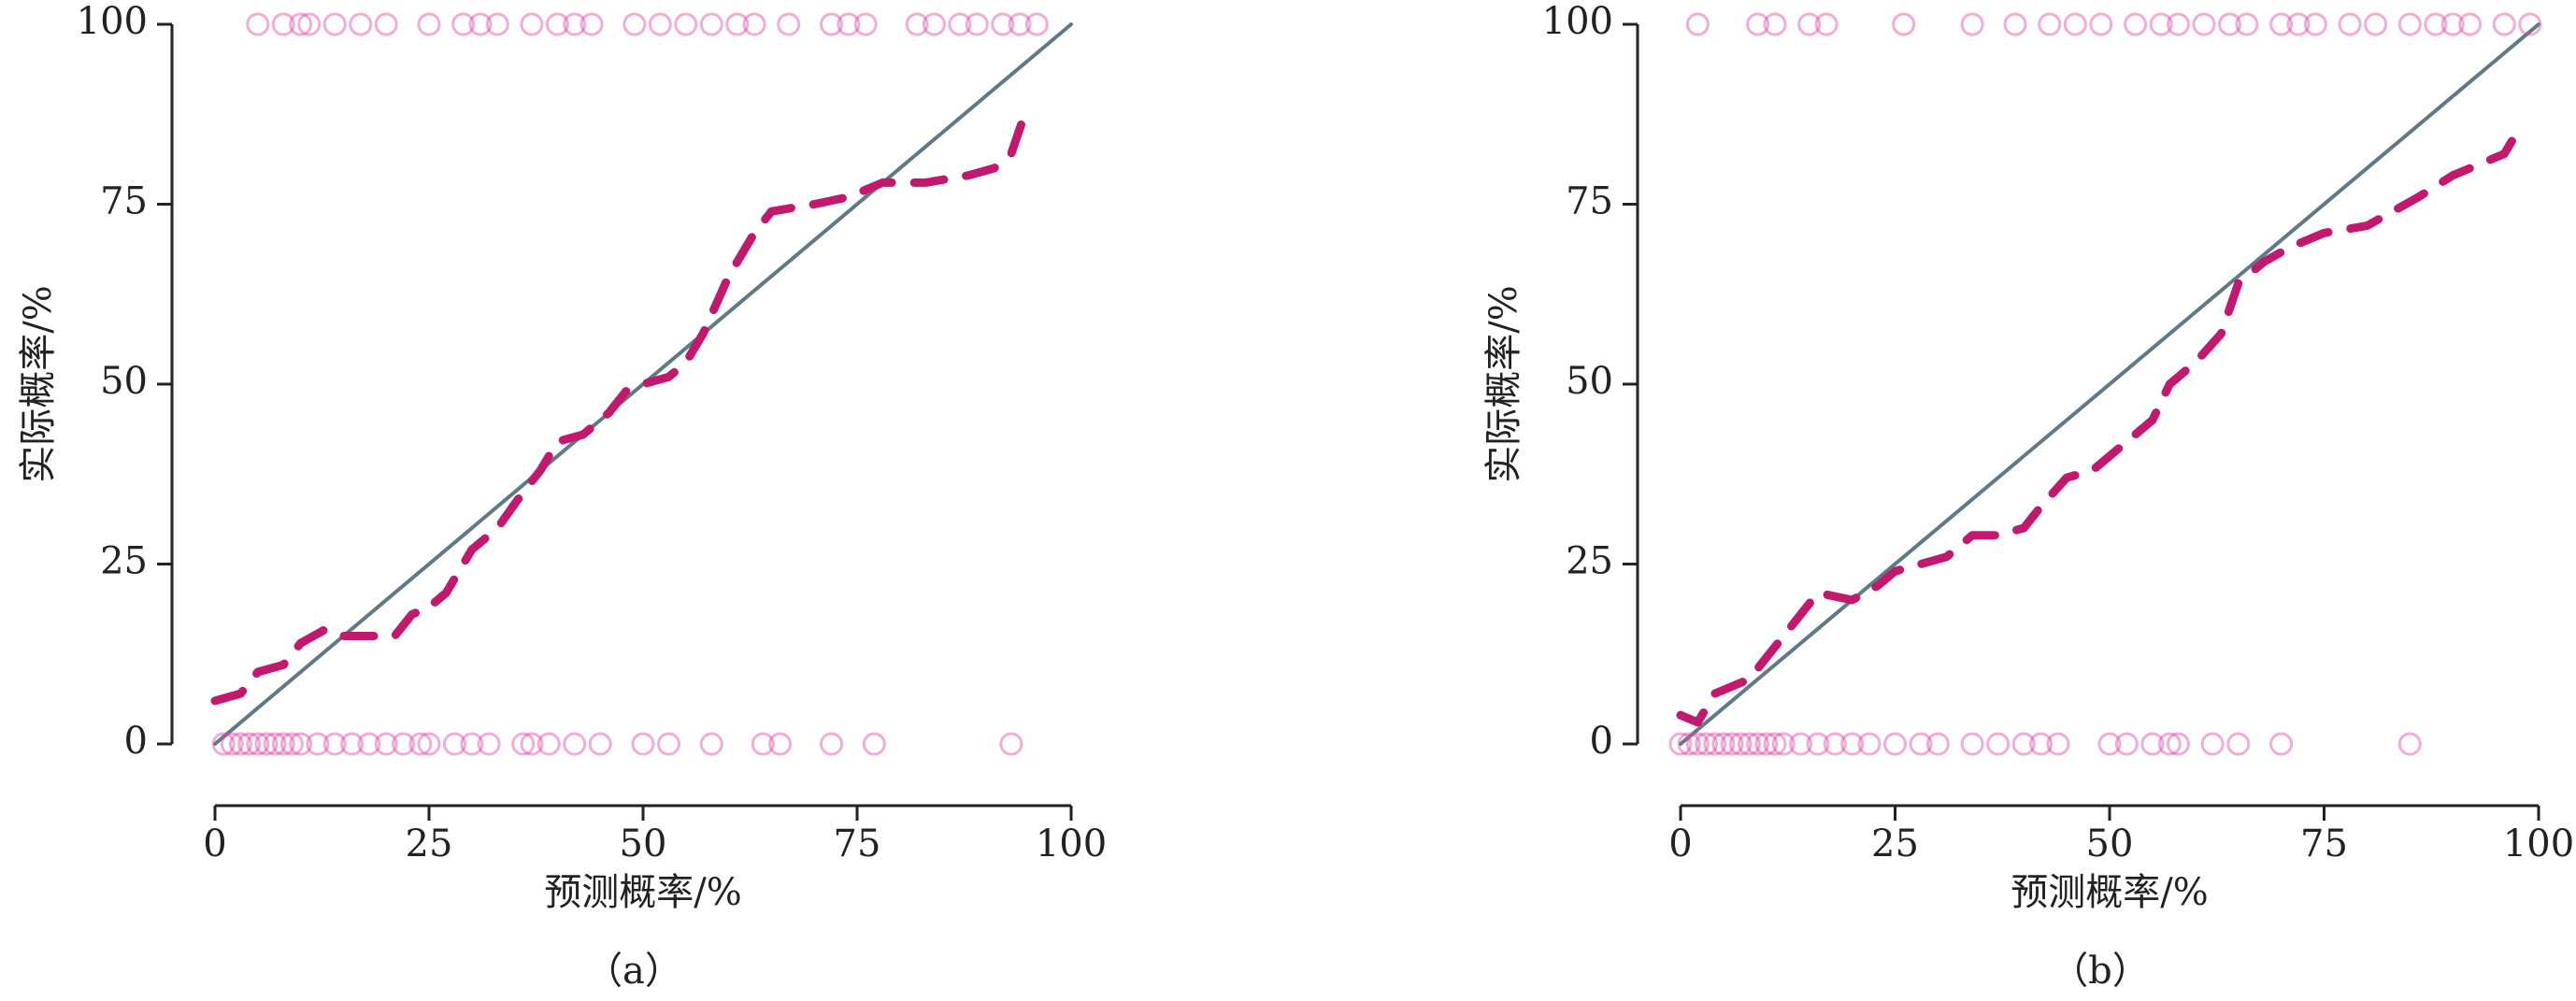 The width and height of the screenshot is (2576, 1001). Describe the element at coordinates (136, 741) in the screenshot. I see `y-tick-label: 0` at that location.